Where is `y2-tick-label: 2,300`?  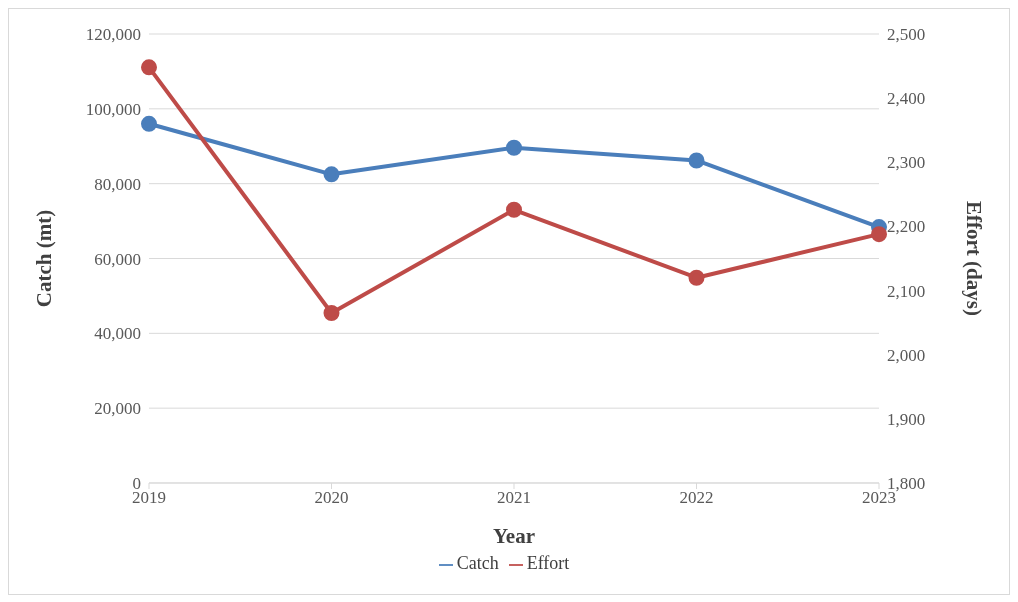 y2-tick-label: 2,300 is located at coordinates (906, 163).